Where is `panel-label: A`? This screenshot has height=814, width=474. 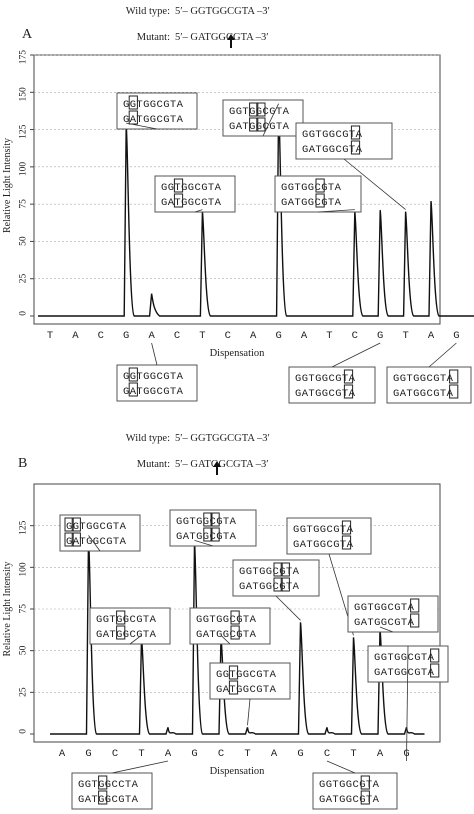
panel-label: A is located at coordinates (27, 34).